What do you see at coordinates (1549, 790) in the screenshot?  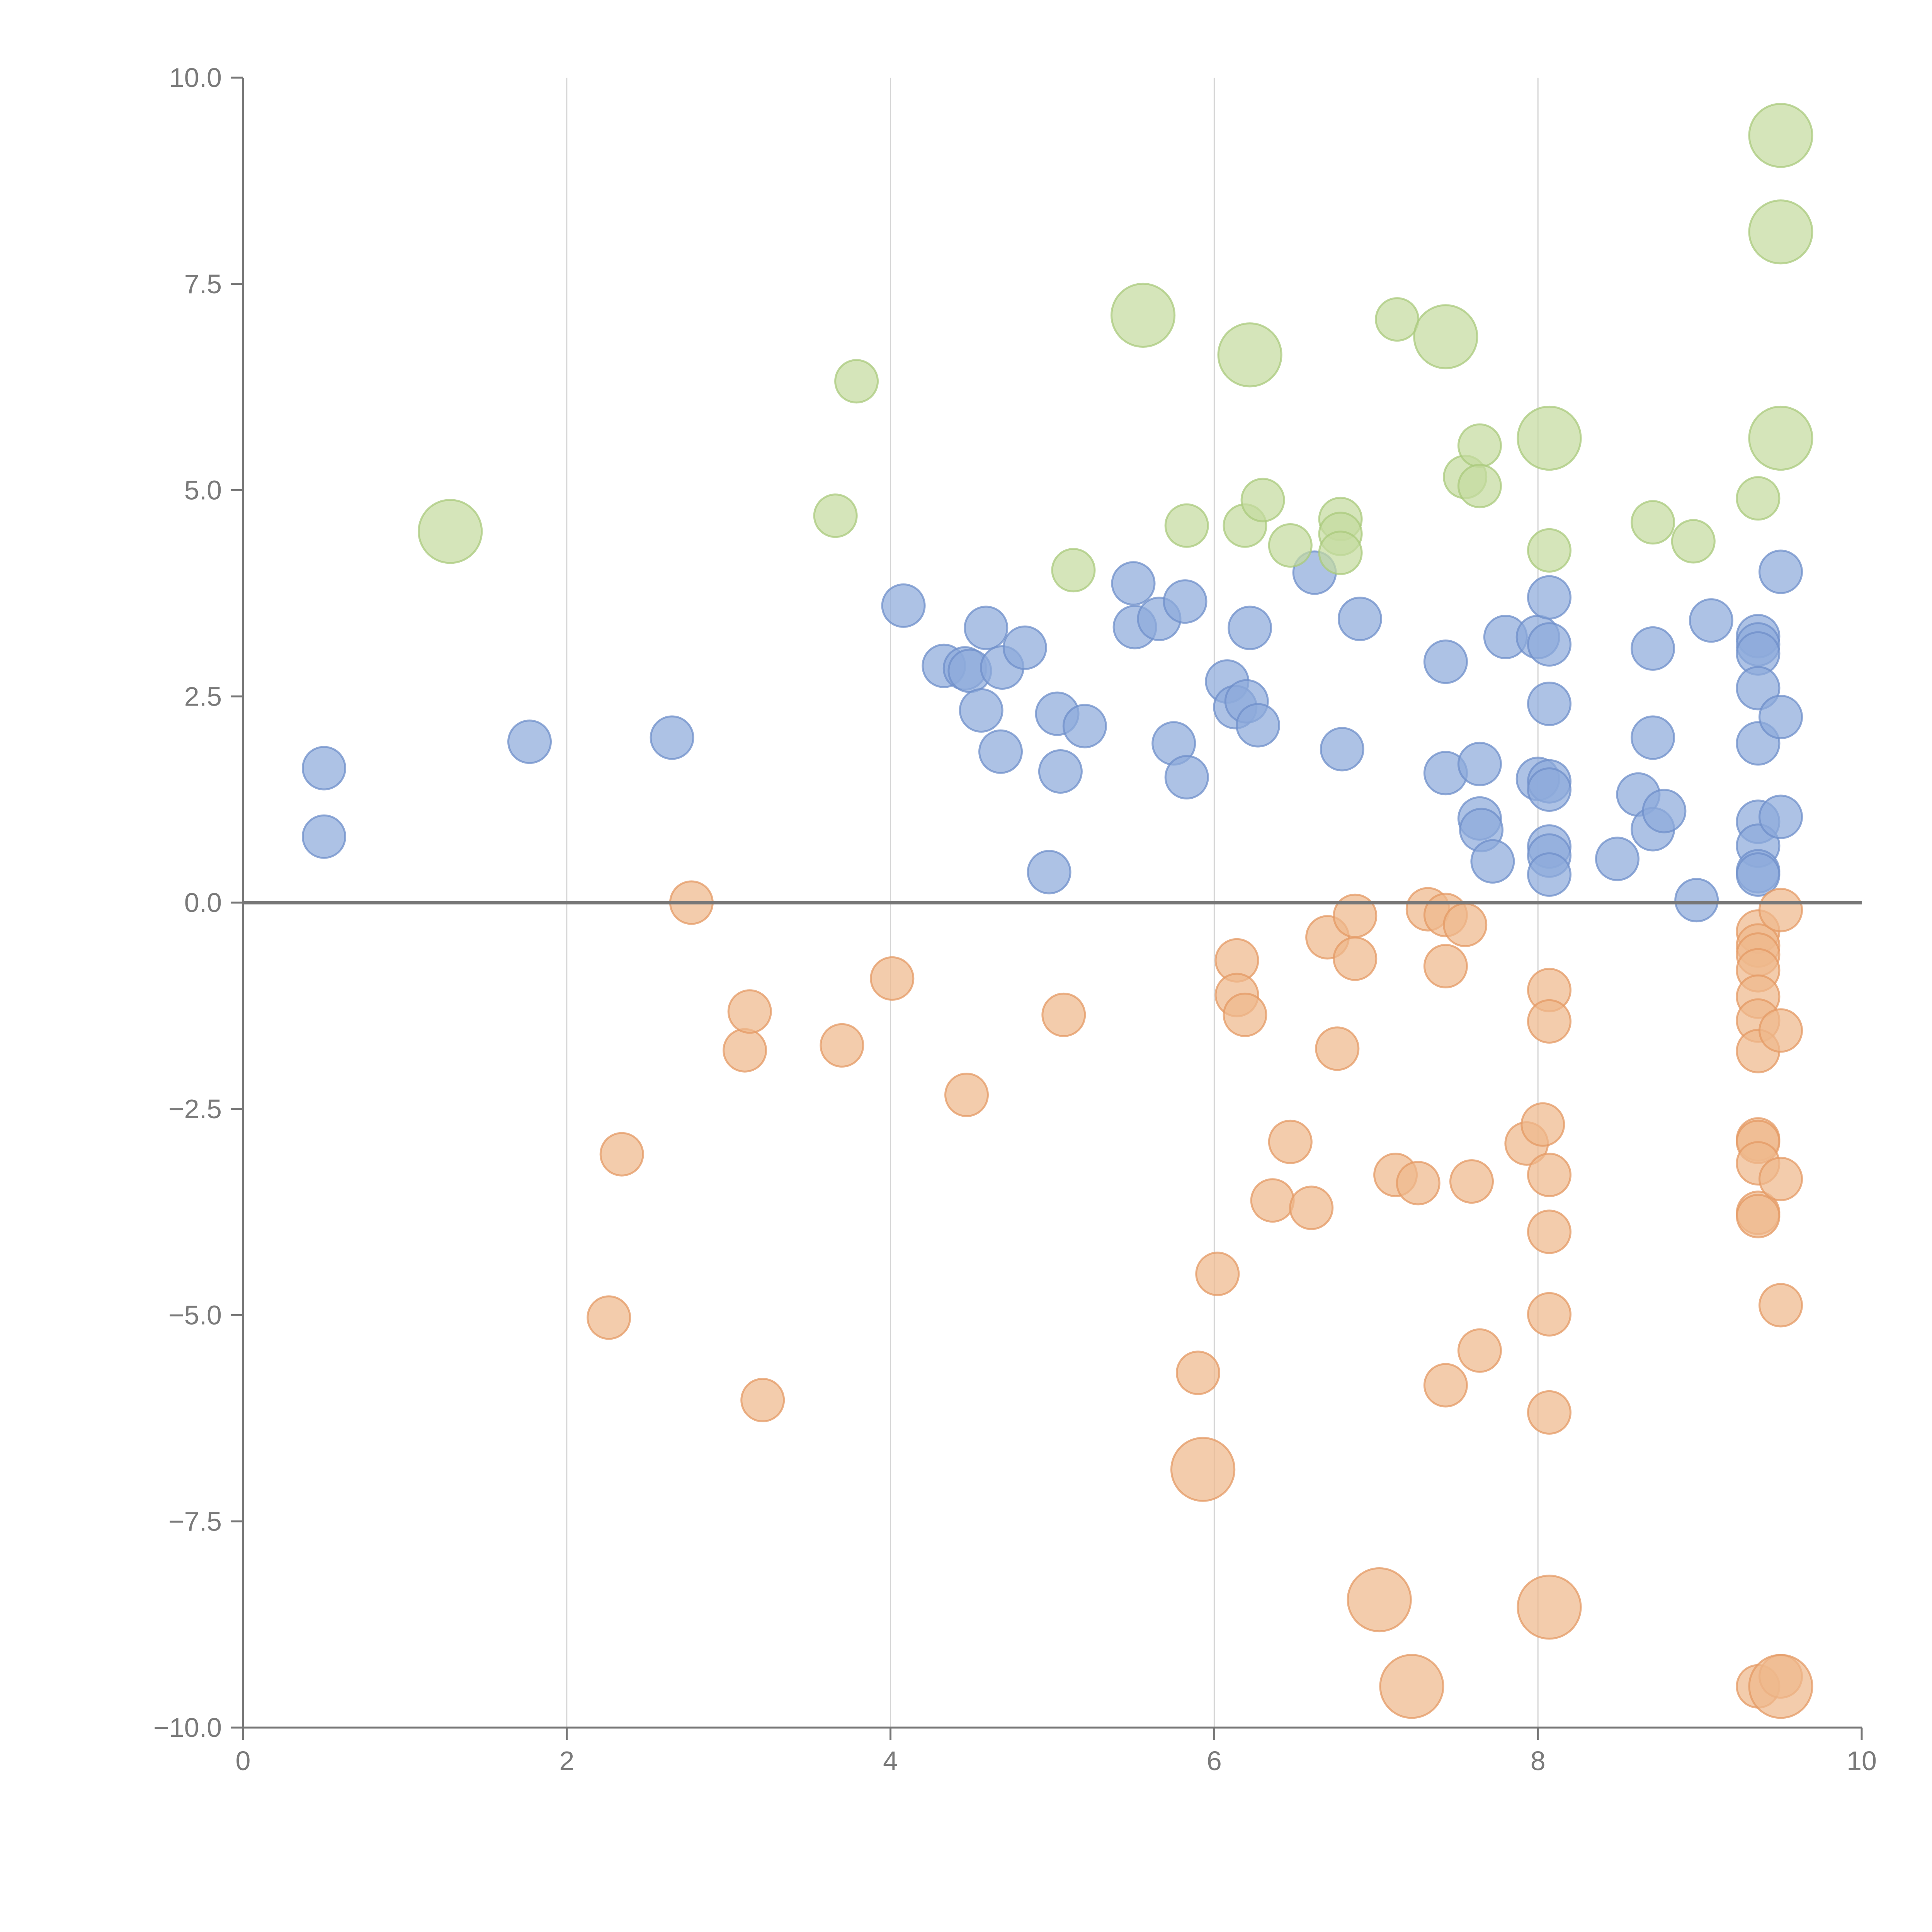 I see `bubble-s0-p44` at bounding box center [1549, 790].